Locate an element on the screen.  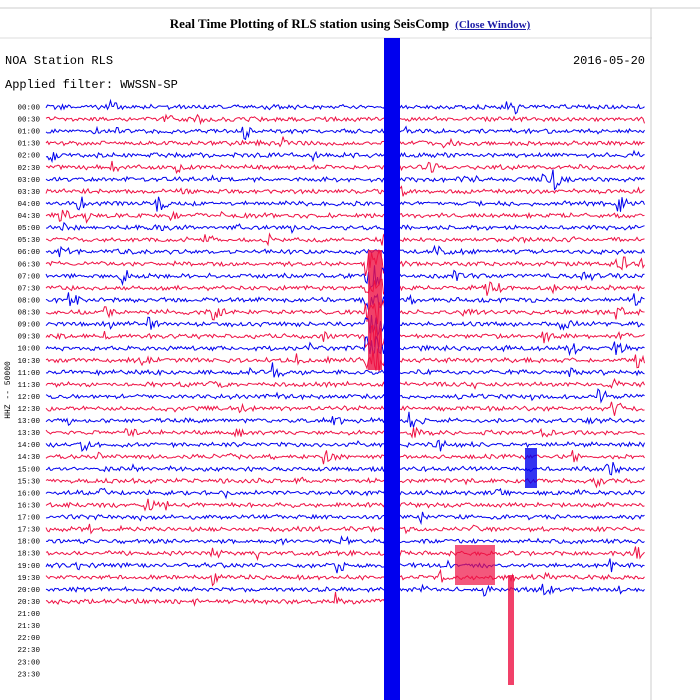
time-label: 00:00 is located at coordinates (28, 109).